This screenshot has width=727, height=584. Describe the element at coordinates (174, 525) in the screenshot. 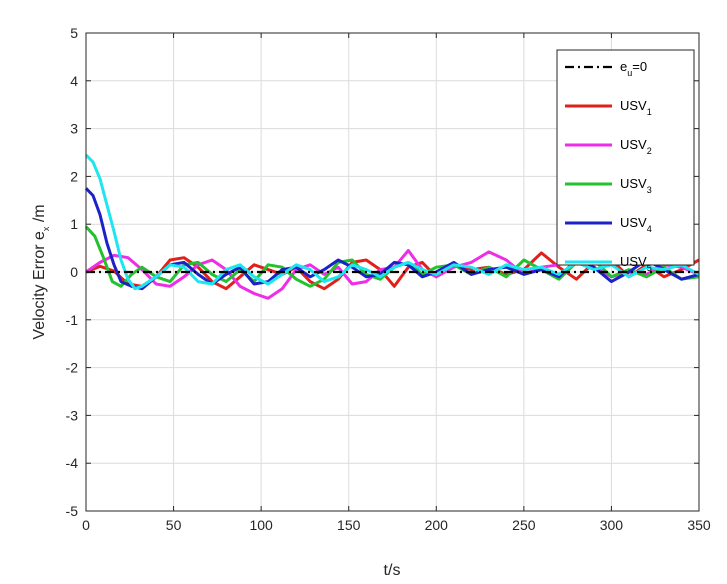

I see `x-tick-label: 50` at that location.